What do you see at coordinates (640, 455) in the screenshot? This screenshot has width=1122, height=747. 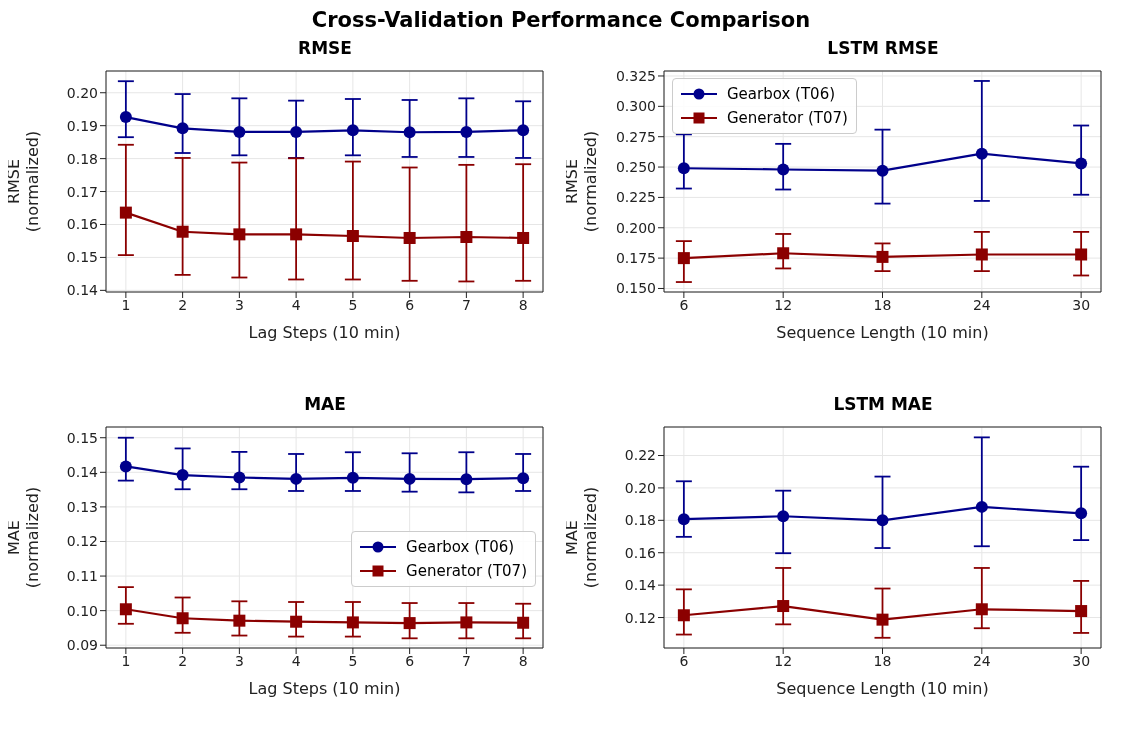 I see `y-tick-label: 0.22` at bounding box center [640, 455].